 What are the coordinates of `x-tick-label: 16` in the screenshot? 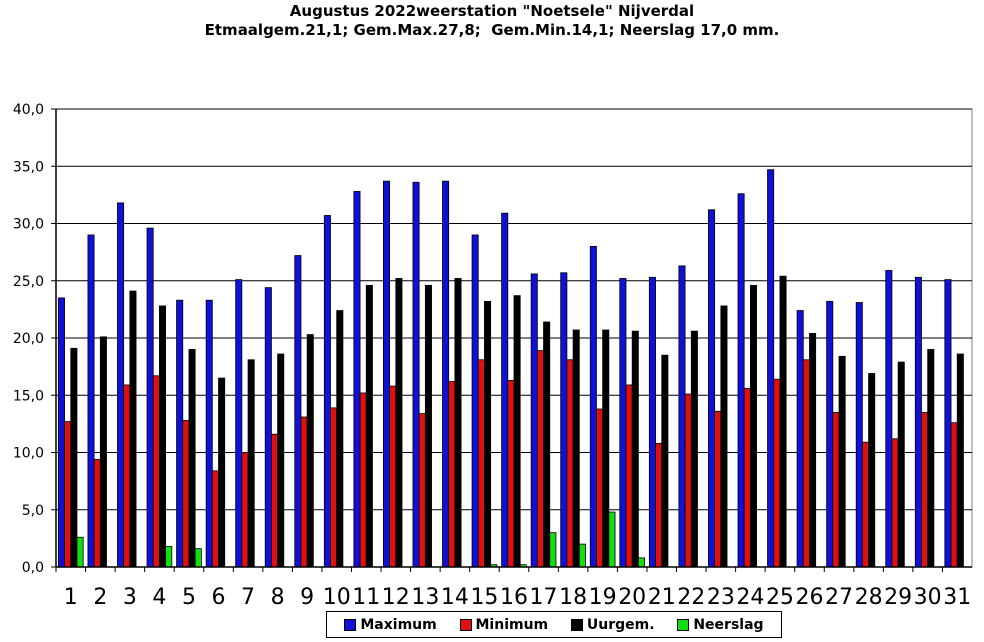 It's located at (514, 597).